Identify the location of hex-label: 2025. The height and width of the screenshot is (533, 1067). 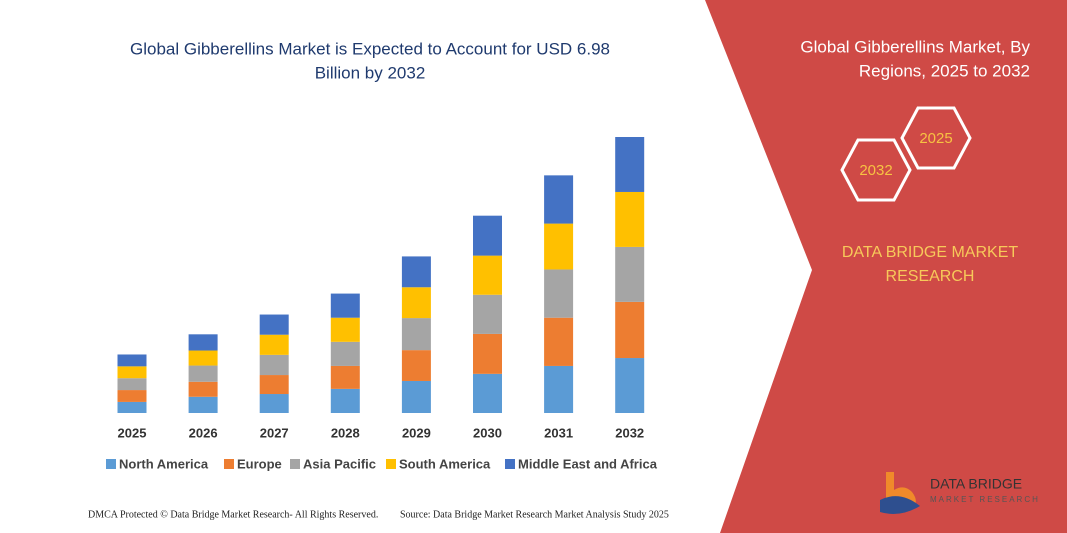
(935, 138).